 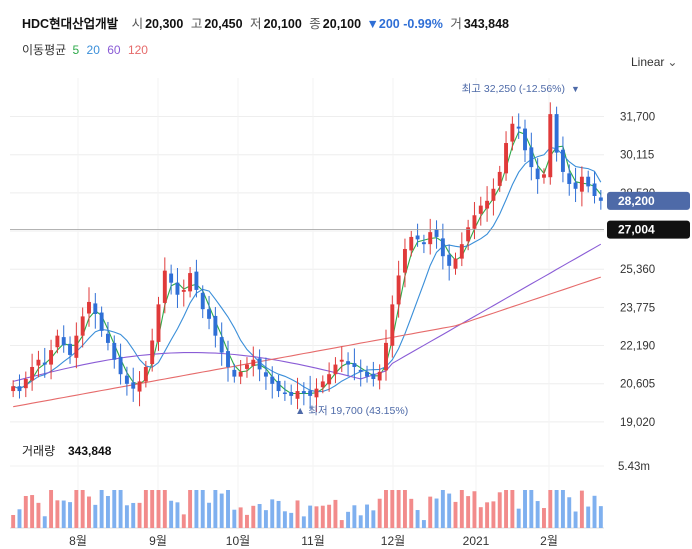 What do you see at coordinates (637, 347) in the screenshot?
I see `y-tick-label: 22,190` at bounding box center [637, 347].